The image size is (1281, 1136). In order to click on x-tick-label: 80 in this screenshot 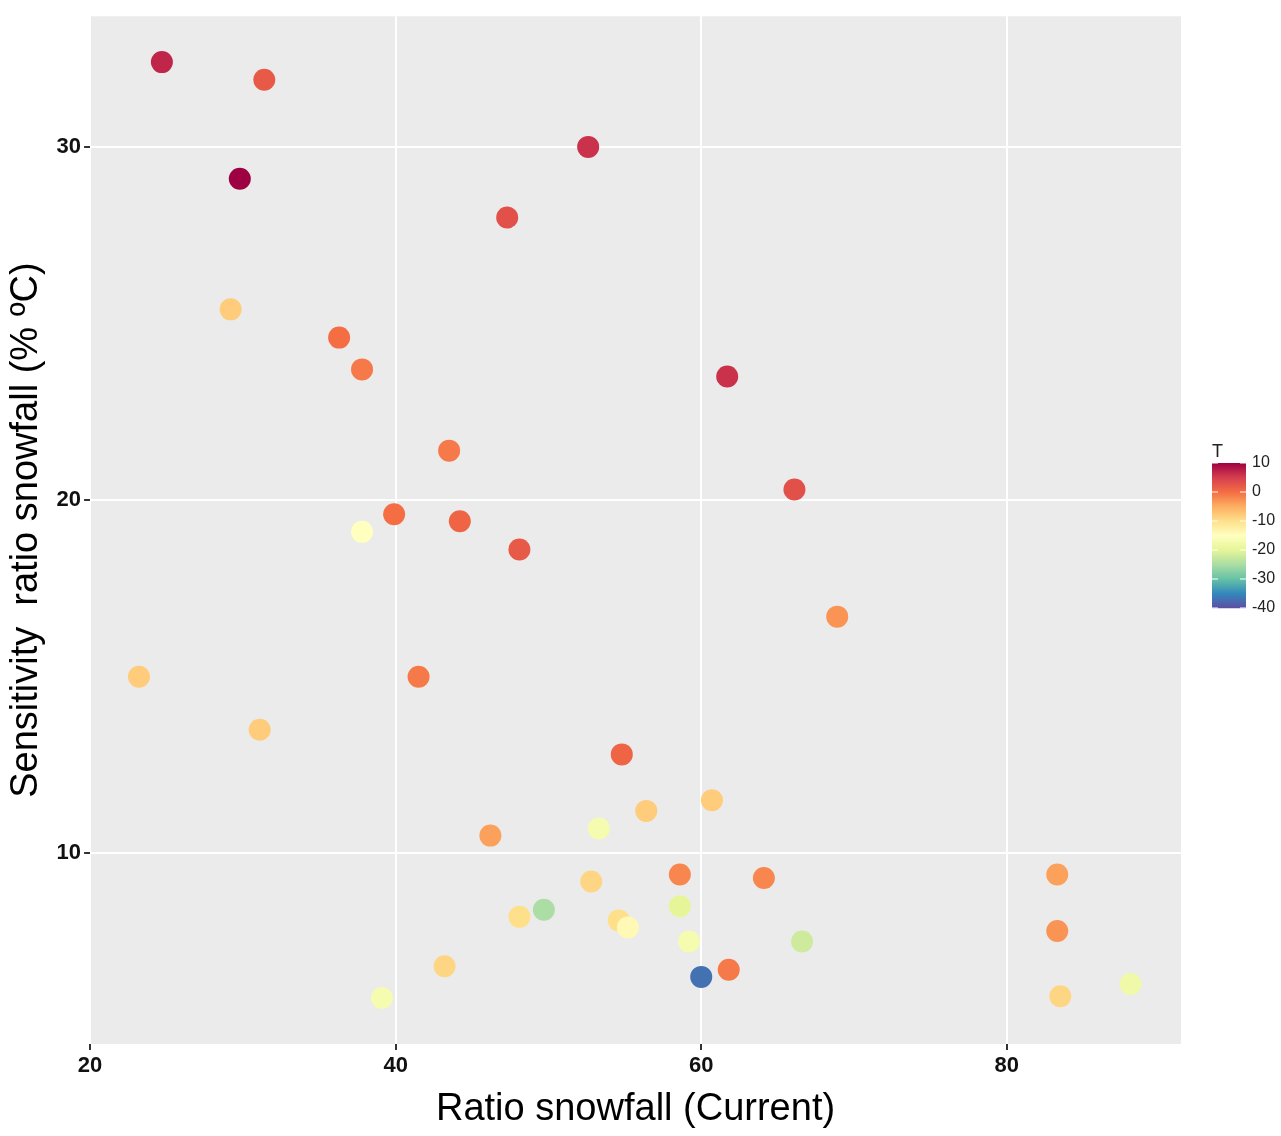, I will do `click(1007, 1065)`.